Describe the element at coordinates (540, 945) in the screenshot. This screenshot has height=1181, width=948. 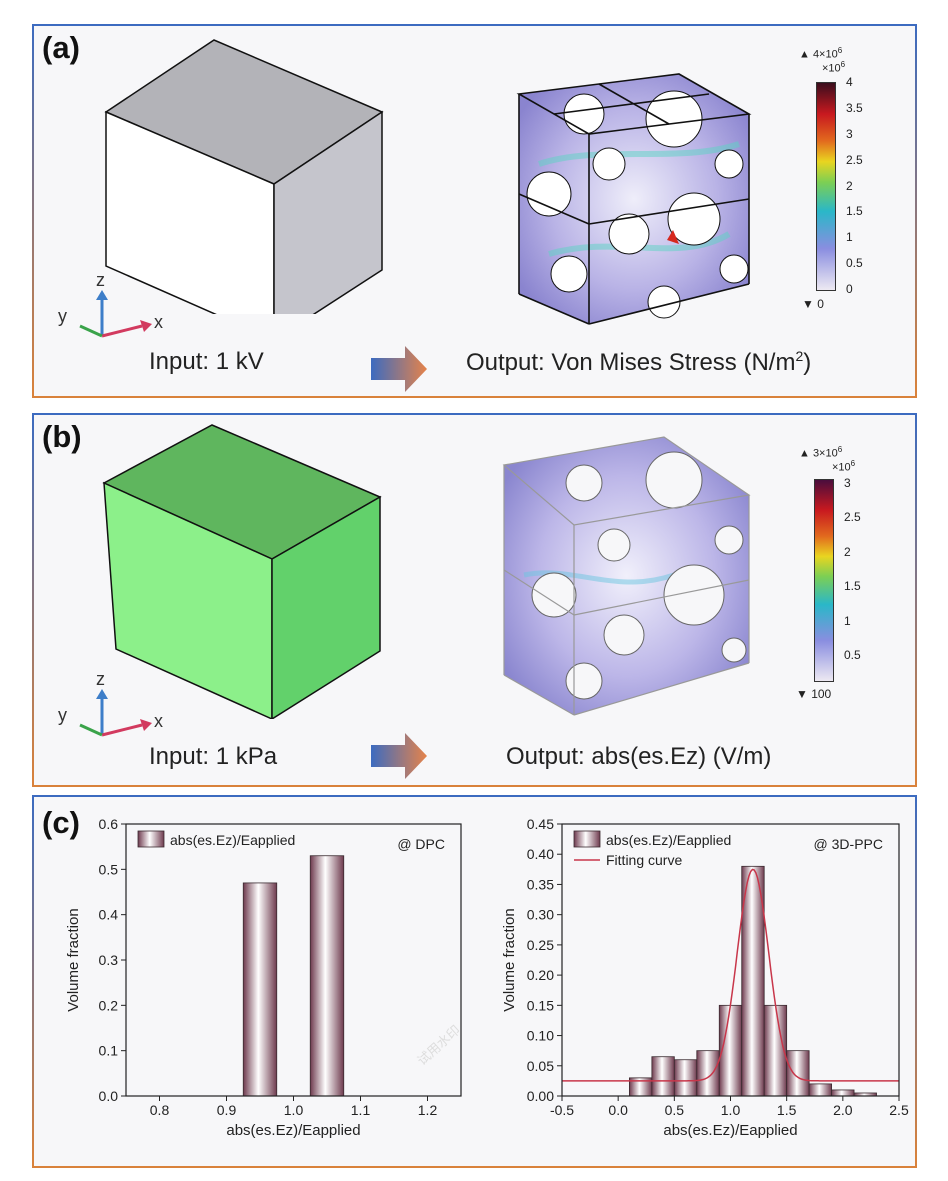
I see `y-tick-label: 0.25` at that location.